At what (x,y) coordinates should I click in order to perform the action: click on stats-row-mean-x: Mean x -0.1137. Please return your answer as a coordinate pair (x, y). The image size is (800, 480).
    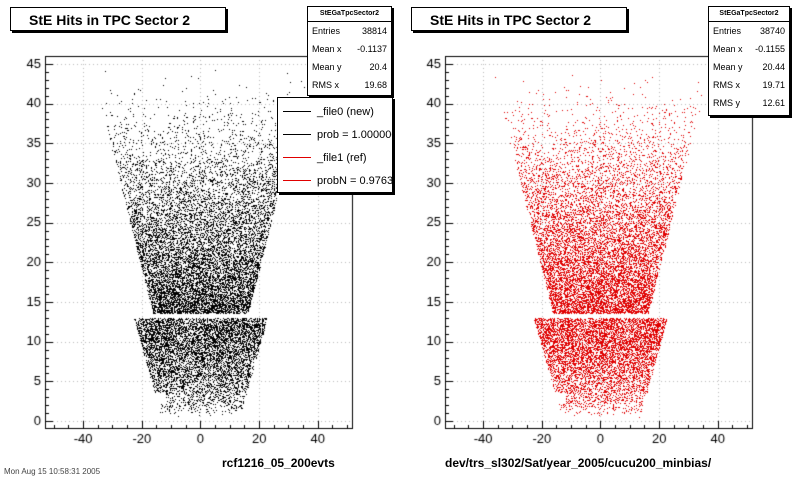
    Looking at the image, I should click on (349, 49).